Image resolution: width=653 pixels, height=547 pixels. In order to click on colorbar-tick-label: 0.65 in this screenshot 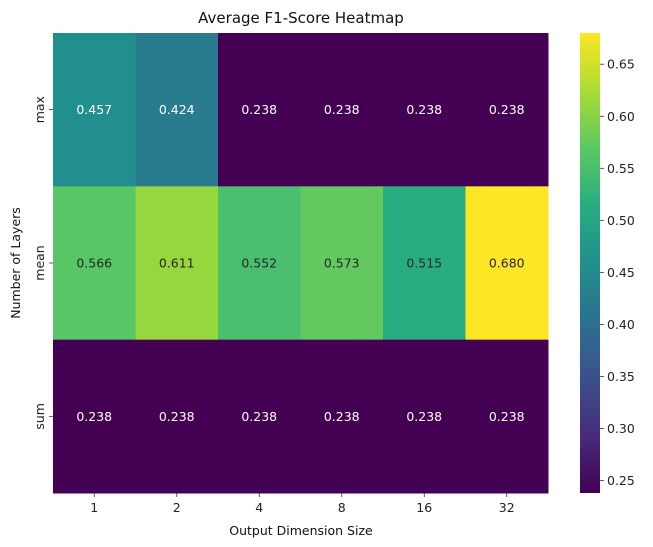, I will do `click(621, 64)`.